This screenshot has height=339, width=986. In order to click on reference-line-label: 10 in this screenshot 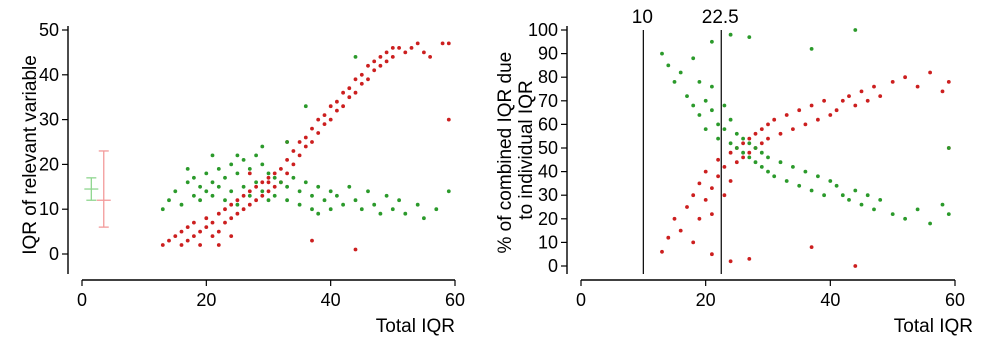, I will do `click(642, 17)`.